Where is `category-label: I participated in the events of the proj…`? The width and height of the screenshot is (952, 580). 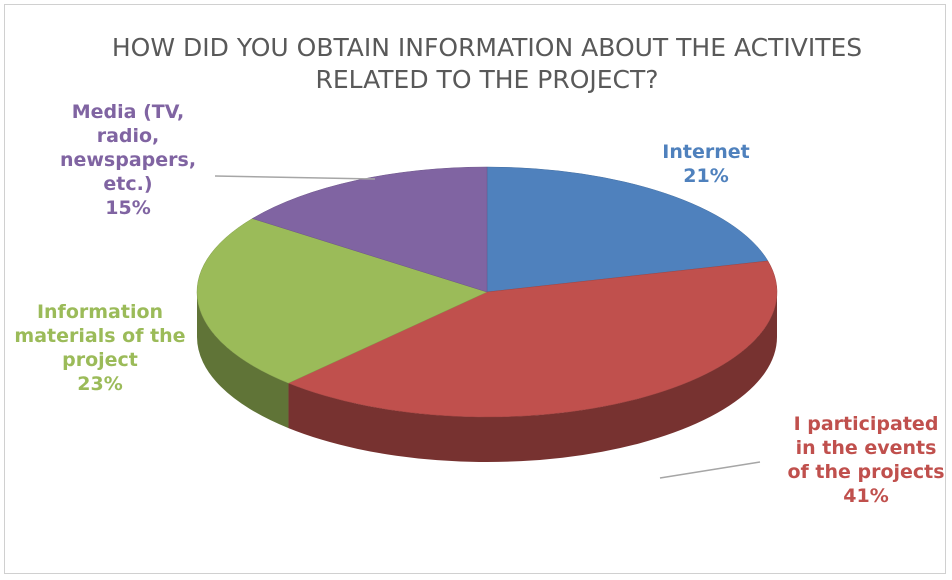
category-label: I participated in the events of the proj… is located at coordinates (866, 448).